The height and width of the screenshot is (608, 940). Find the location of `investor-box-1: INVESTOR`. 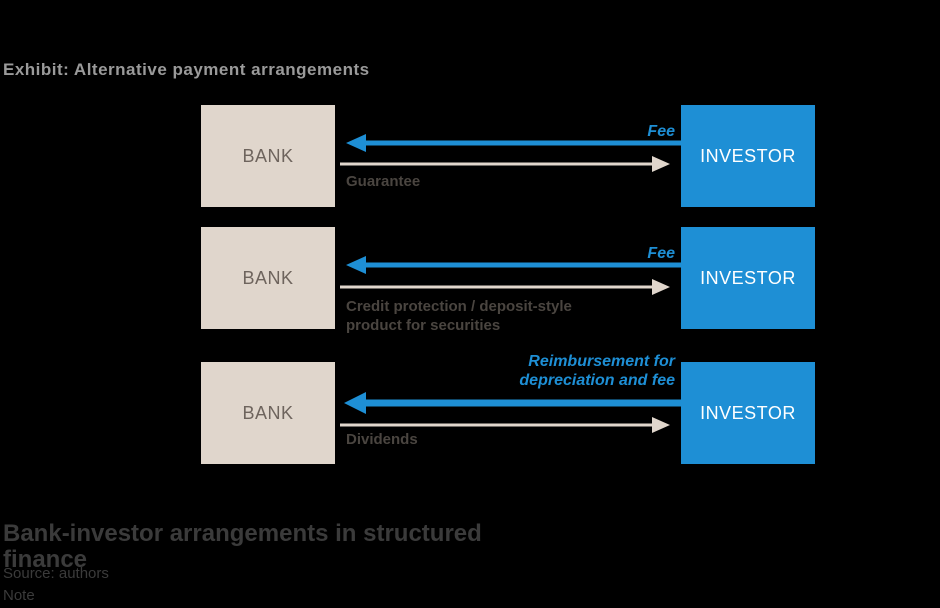

investor-box-1: INVESTOR is located at coordinates (748, 156).